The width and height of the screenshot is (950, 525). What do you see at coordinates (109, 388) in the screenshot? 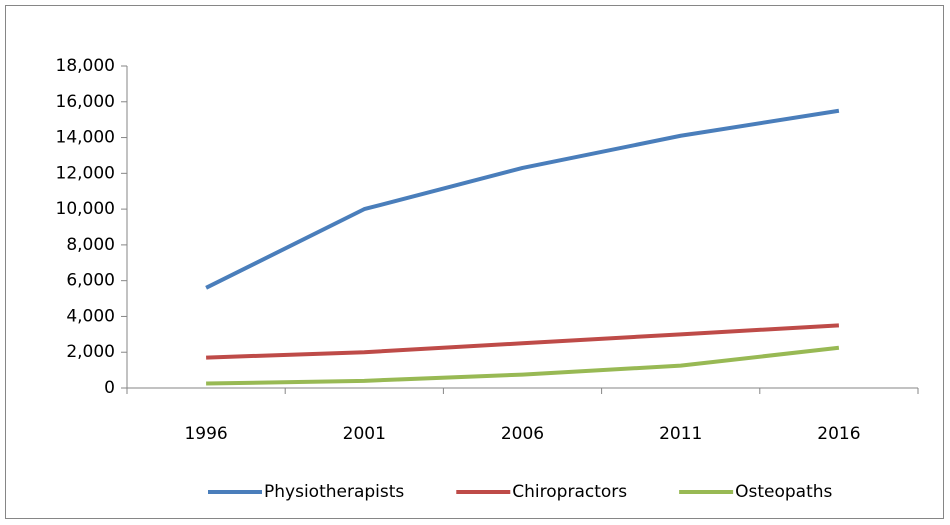
I see `y-tick-label: 0` at bounding box center [109, 388].